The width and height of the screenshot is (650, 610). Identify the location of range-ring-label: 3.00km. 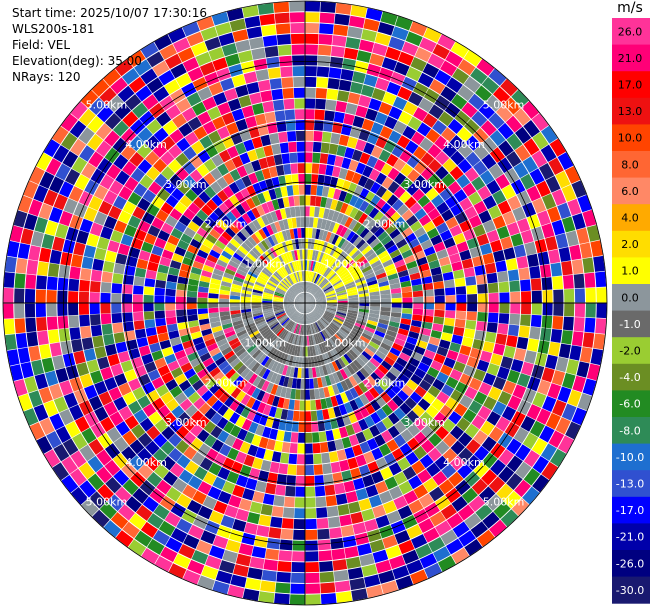
(424, 184).